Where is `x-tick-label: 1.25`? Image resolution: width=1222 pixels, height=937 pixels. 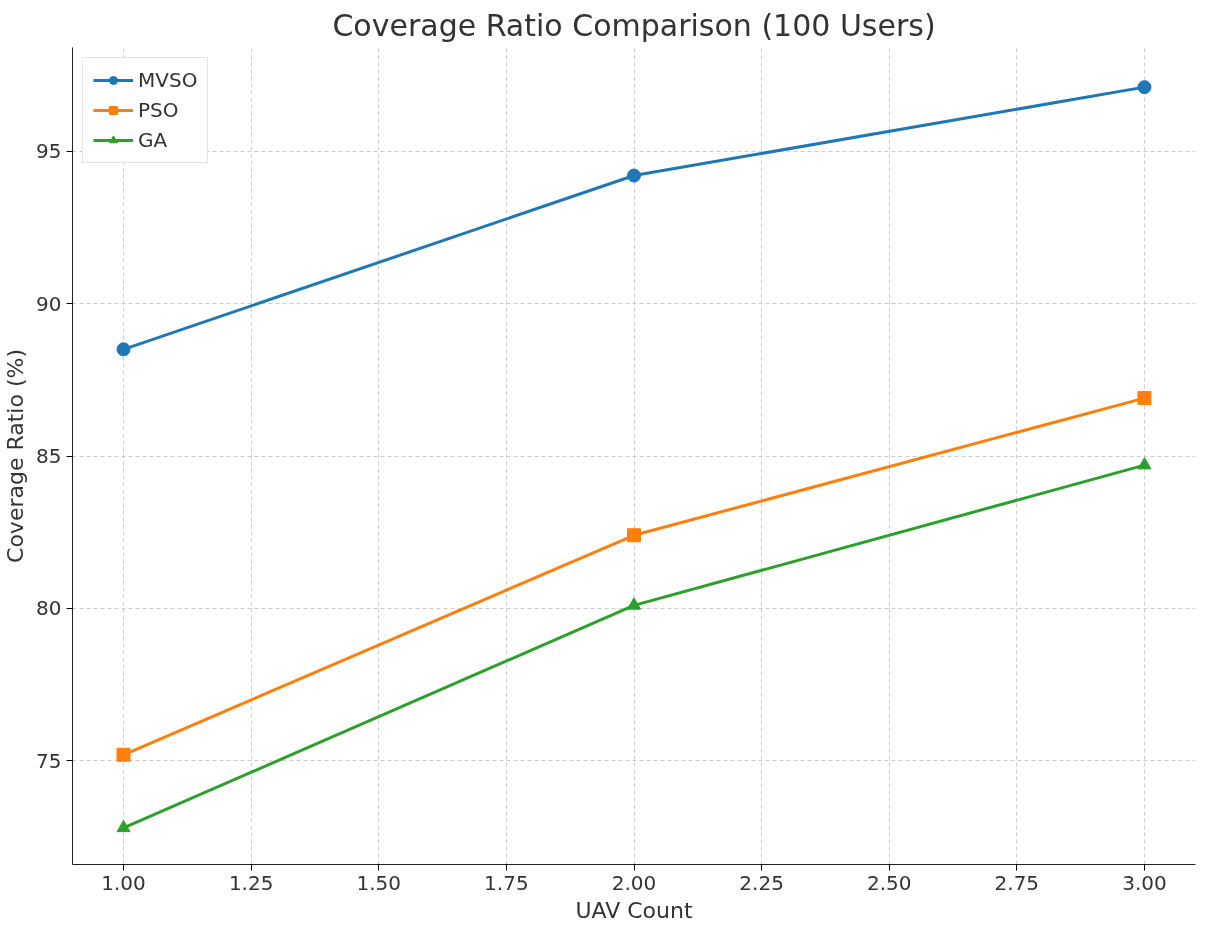 x-tick-label: 1.25 is located at coordinates (251, 882).